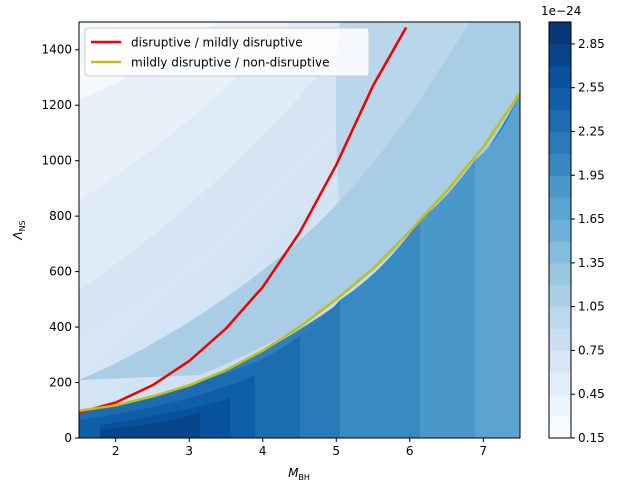  Describe the element at coordinates (591, 44) in the screenshot. I see `colorbar-tick-label: 2.85` at that location.